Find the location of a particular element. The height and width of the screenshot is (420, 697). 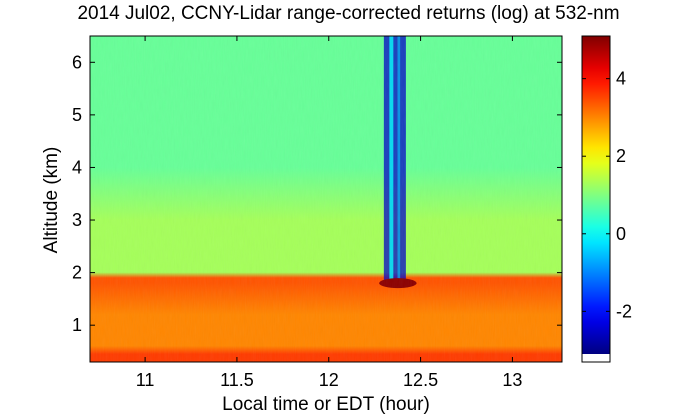

colorbar-frame is located at coordinates (596, 199).